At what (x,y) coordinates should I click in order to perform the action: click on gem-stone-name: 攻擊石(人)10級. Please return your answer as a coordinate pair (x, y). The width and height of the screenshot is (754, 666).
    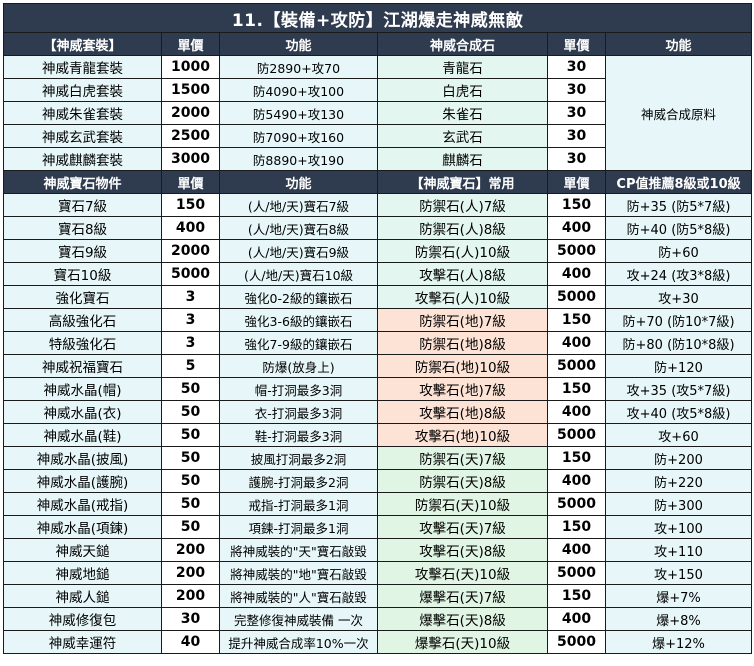
    Looking at the image, I should click on (462, 297).